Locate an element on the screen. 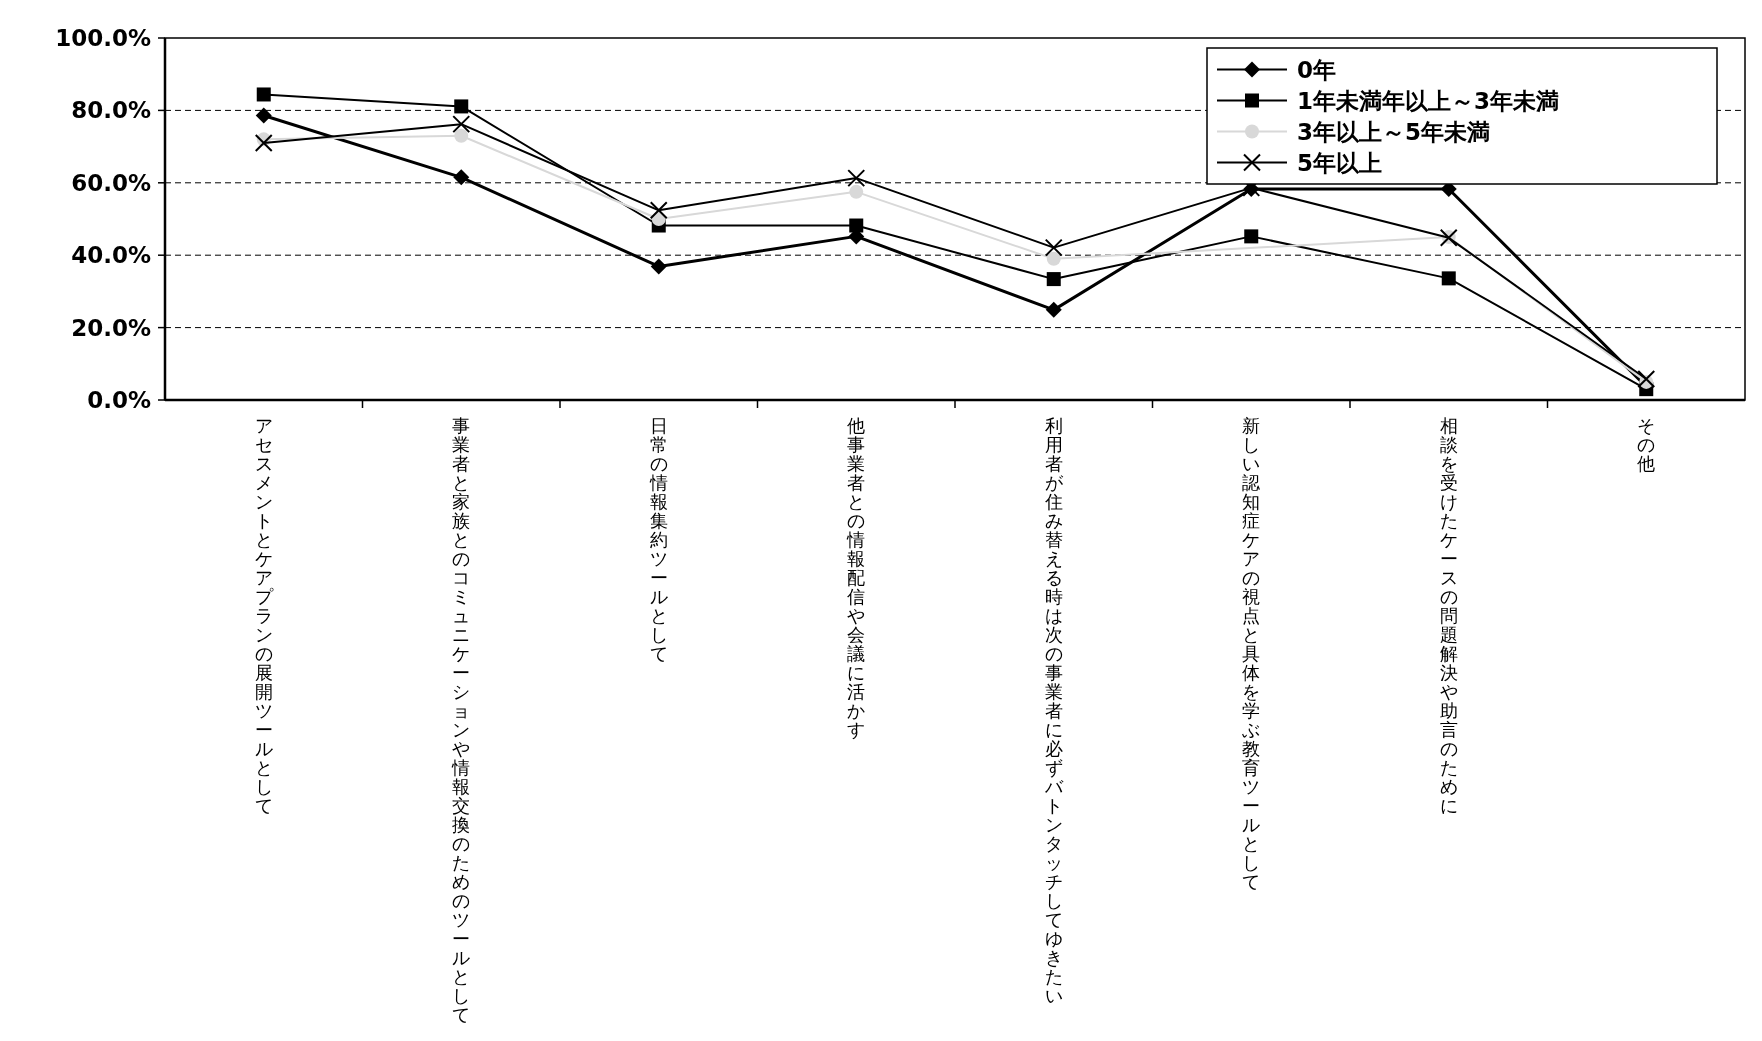 The height and width of the screenshot is (1041, 1762). y-tick-label: 0.0% is located at coordinates (119, 400).